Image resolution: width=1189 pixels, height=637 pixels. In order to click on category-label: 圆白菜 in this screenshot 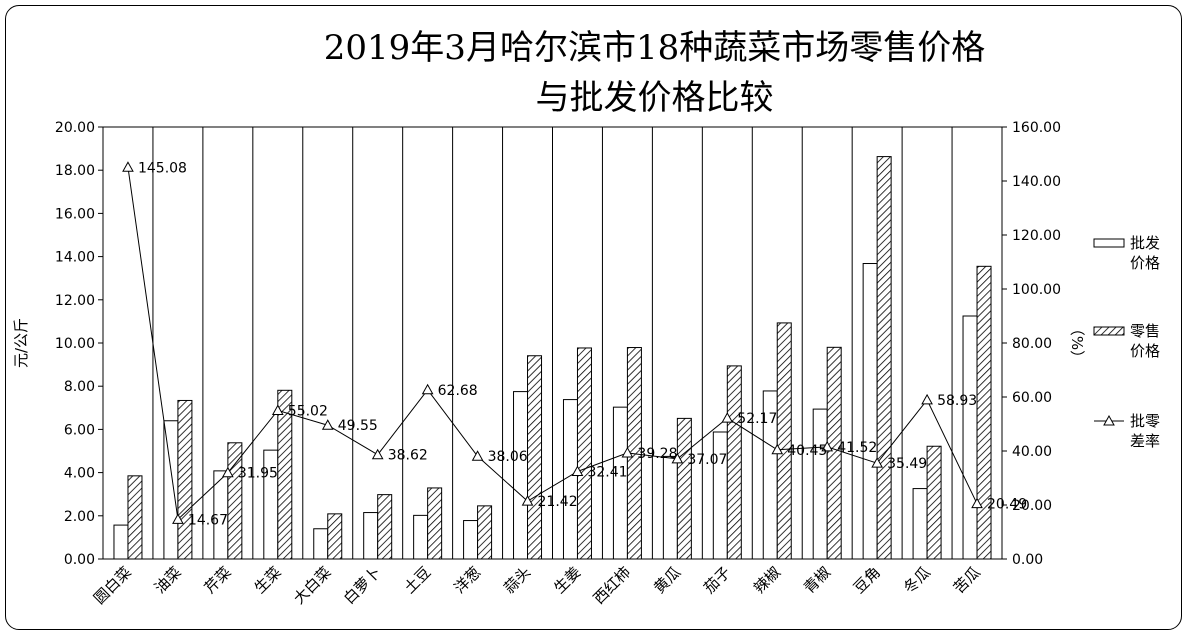, I will do `click(112, 585)`.